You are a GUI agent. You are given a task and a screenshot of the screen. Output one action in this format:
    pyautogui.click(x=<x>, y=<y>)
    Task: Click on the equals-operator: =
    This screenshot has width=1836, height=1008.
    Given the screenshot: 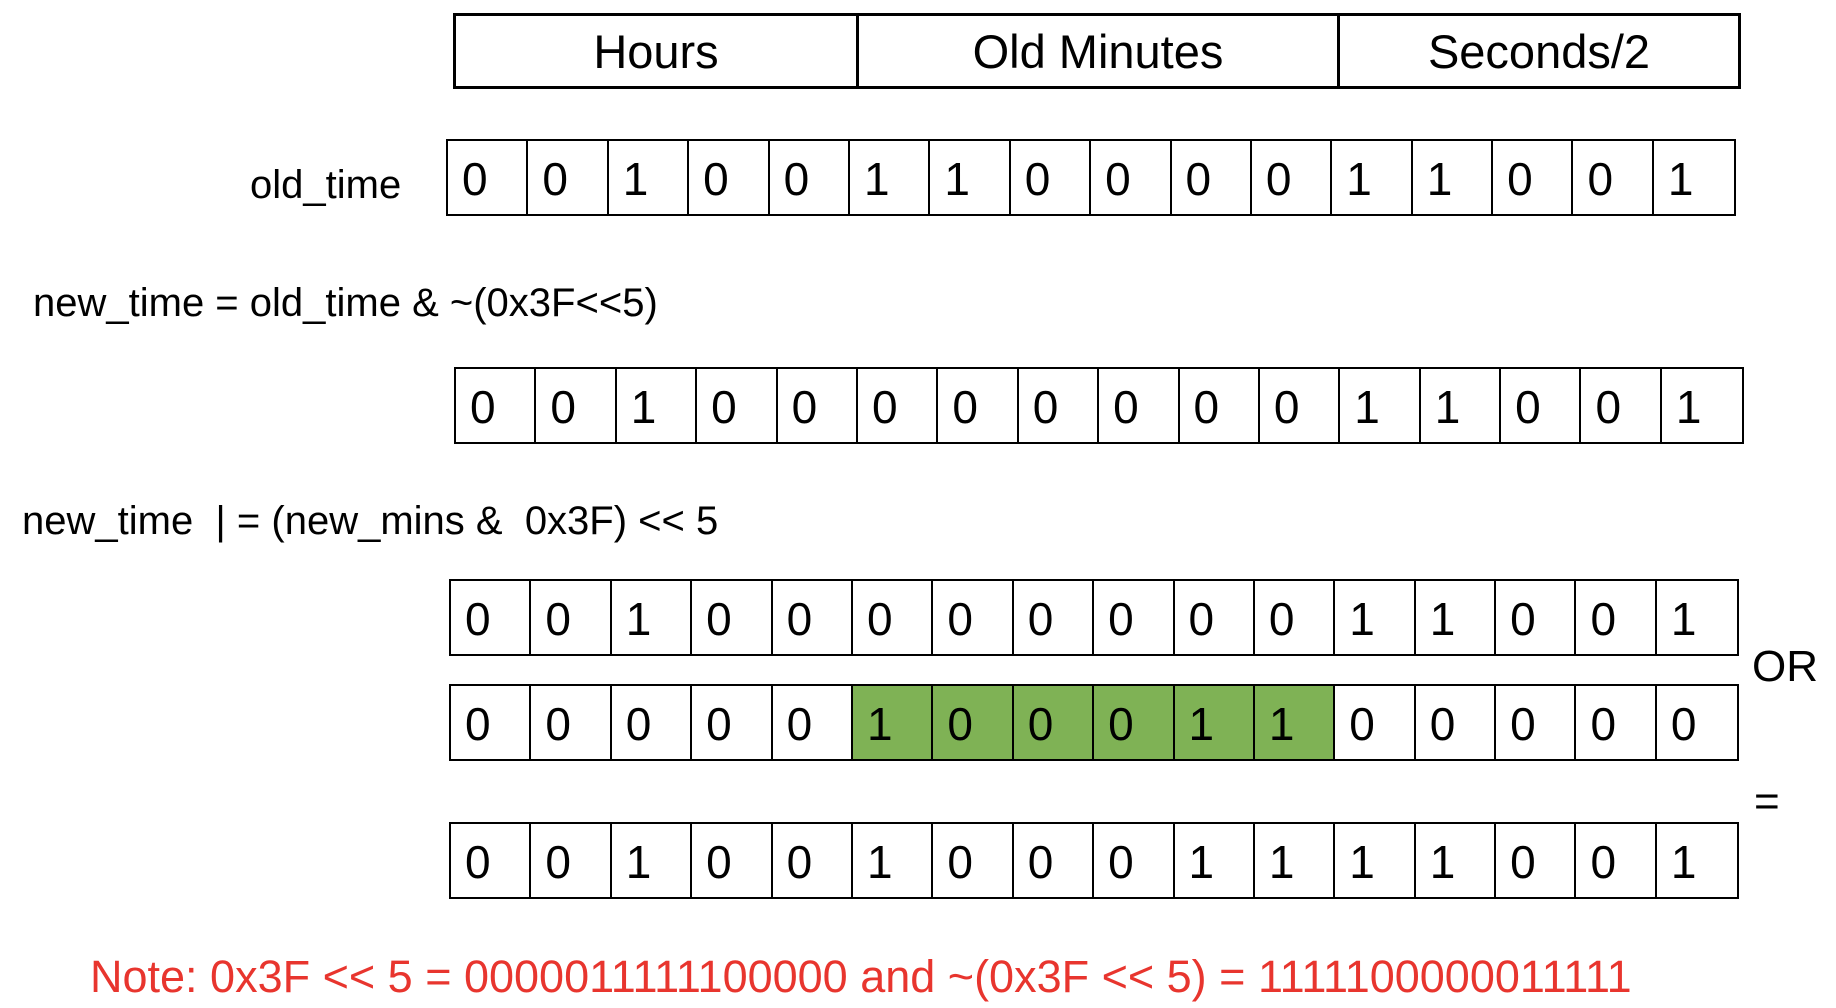 What is the action you would take?
    pyautogui.click(x=1767, y=801)
    